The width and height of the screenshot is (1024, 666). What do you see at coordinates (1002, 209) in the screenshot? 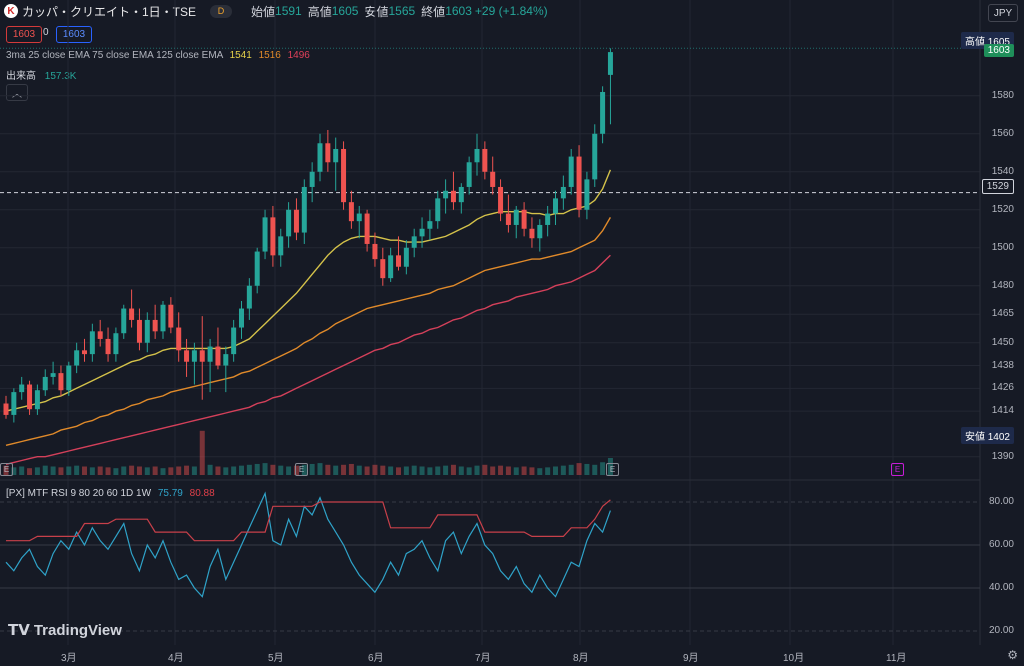
I see `price-tick-label: 1520` at bounding box center [1002, 209].